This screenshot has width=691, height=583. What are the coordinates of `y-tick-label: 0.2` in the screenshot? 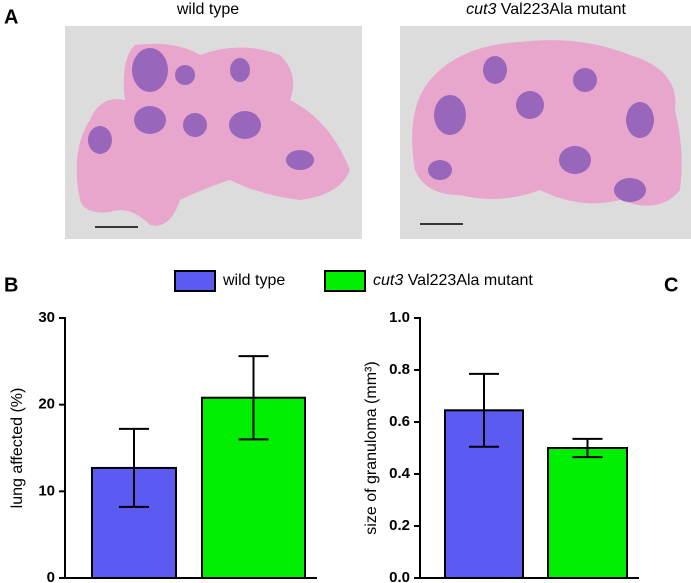 It's located at (399, 525).